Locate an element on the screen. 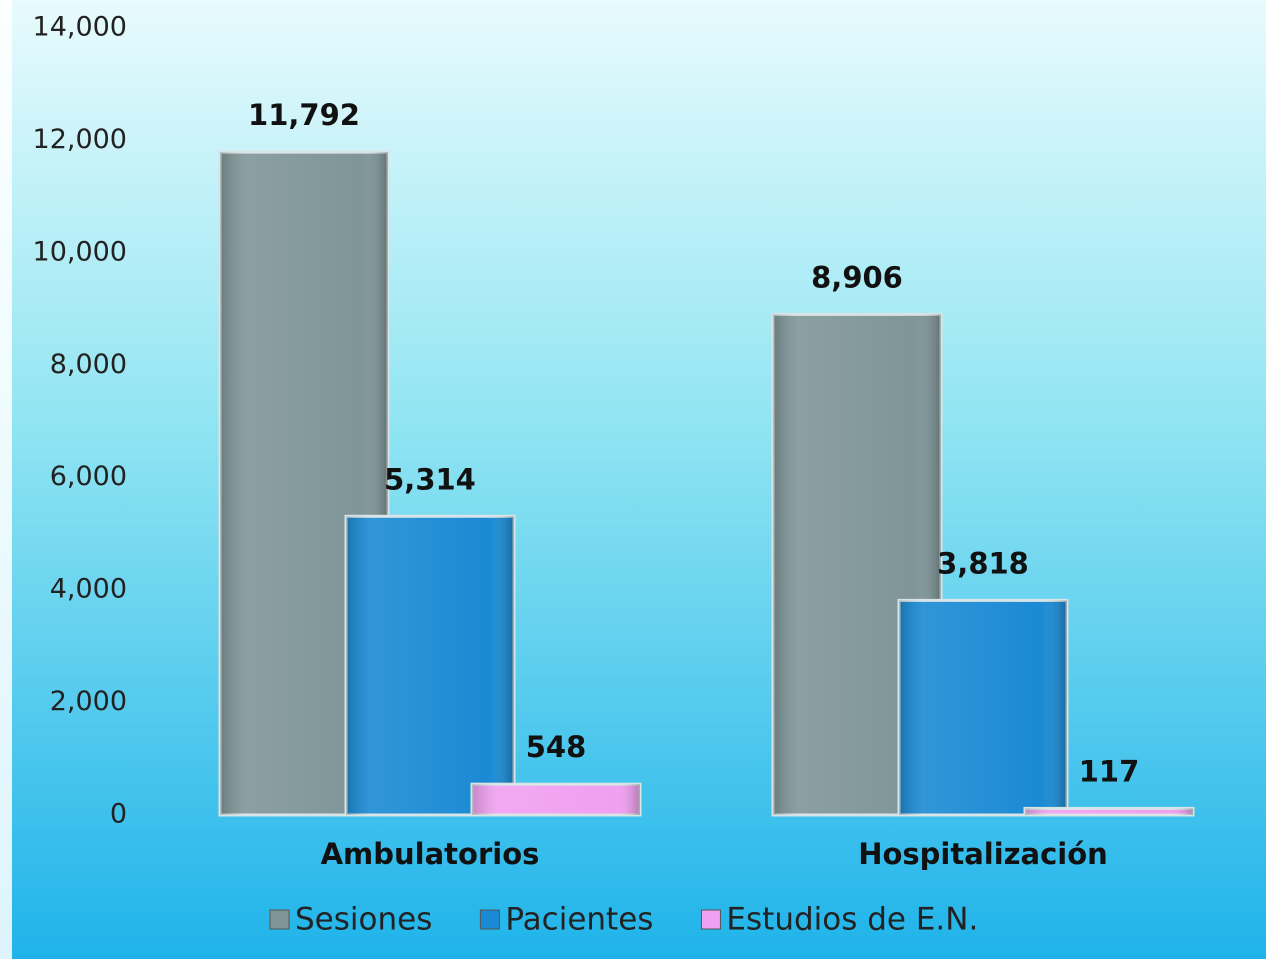 This screenshot has width=1266, height=959. value-label: 548 is located at coordinates (556, 747).